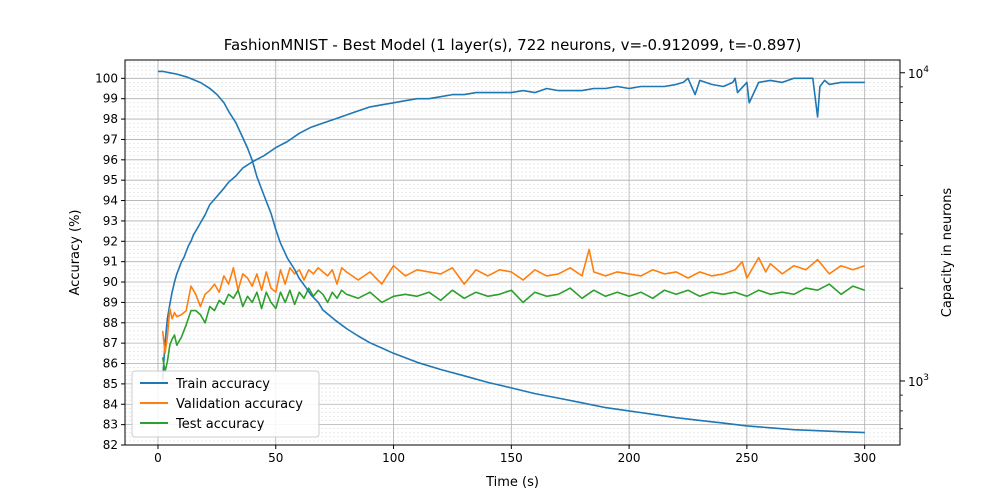 This screenshot has height=500, width=1000. I want to click on y-tick-label: 100, so click(106, 78).